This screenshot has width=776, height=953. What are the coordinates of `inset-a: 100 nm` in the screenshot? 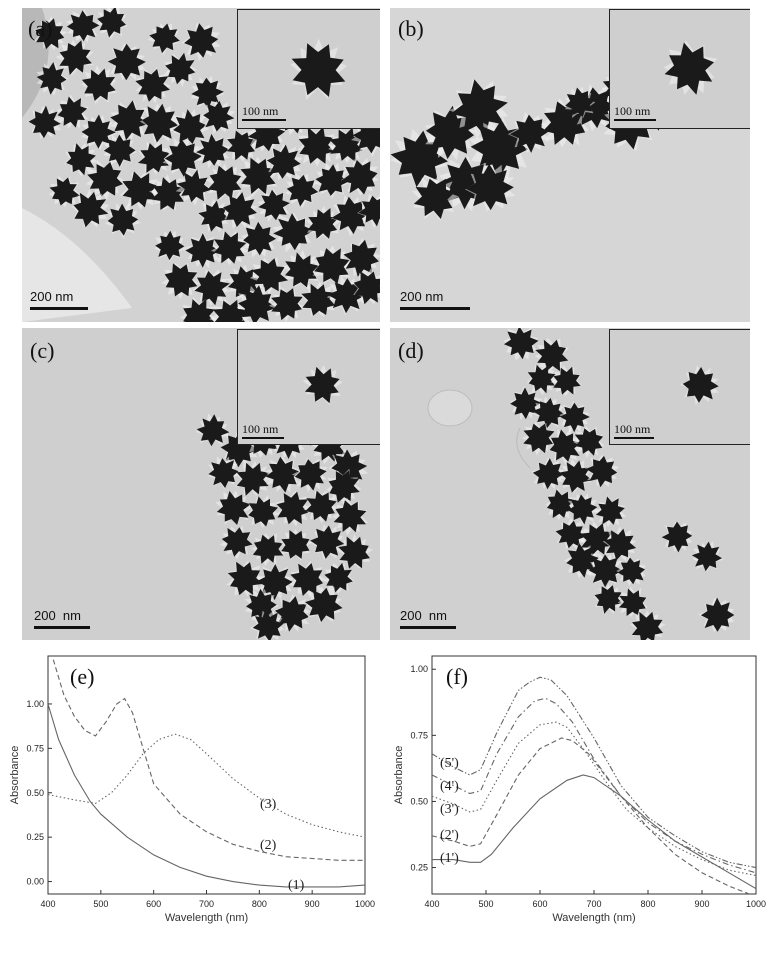 It's located at (308, 69).